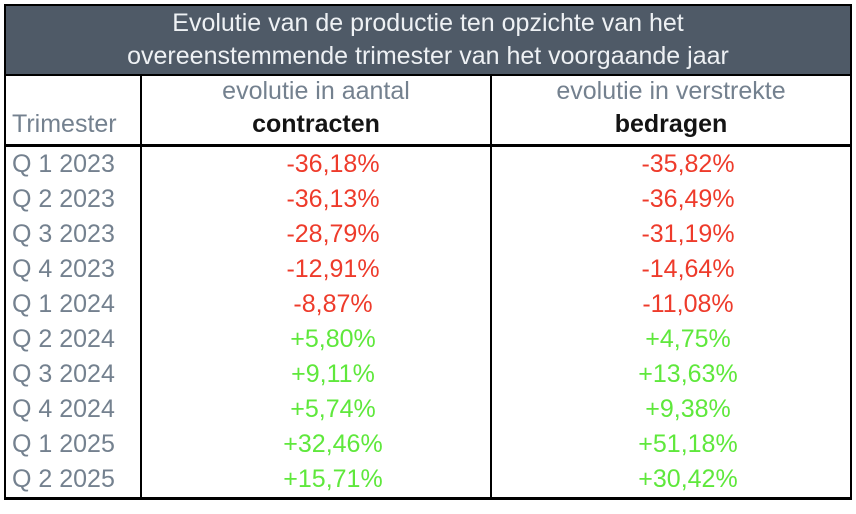 This screenshot has width=856, height=514. Describe the element at coordinates (317, 304) in the screenshot. I see `contracten-value: -8,87%` at that location.